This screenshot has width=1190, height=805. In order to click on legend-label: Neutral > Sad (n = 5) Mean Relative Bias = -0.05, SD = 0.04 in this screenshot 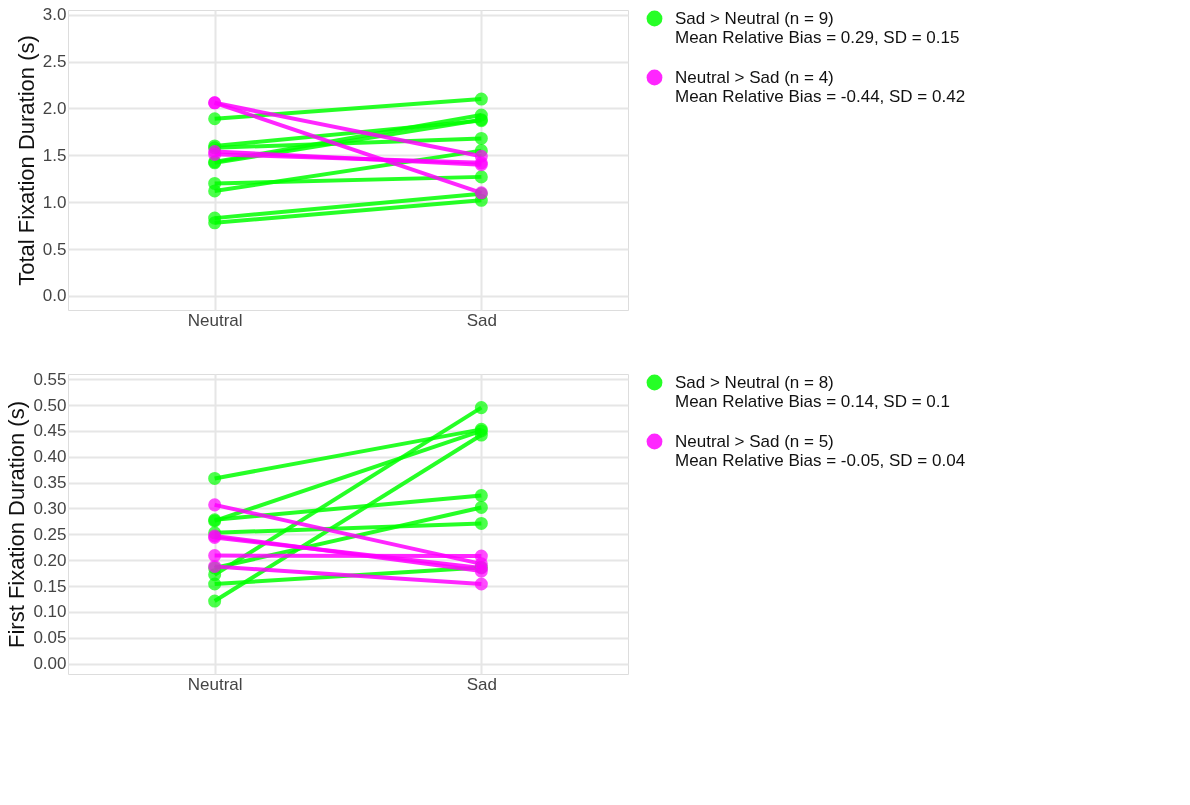, I will do `click(820, 450)`.